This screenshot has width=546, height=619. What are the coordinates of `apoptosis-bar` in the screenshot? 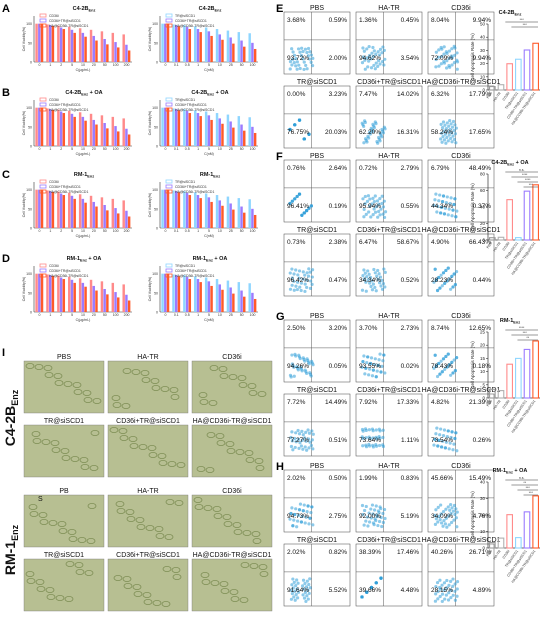 It's located at (518, 378).